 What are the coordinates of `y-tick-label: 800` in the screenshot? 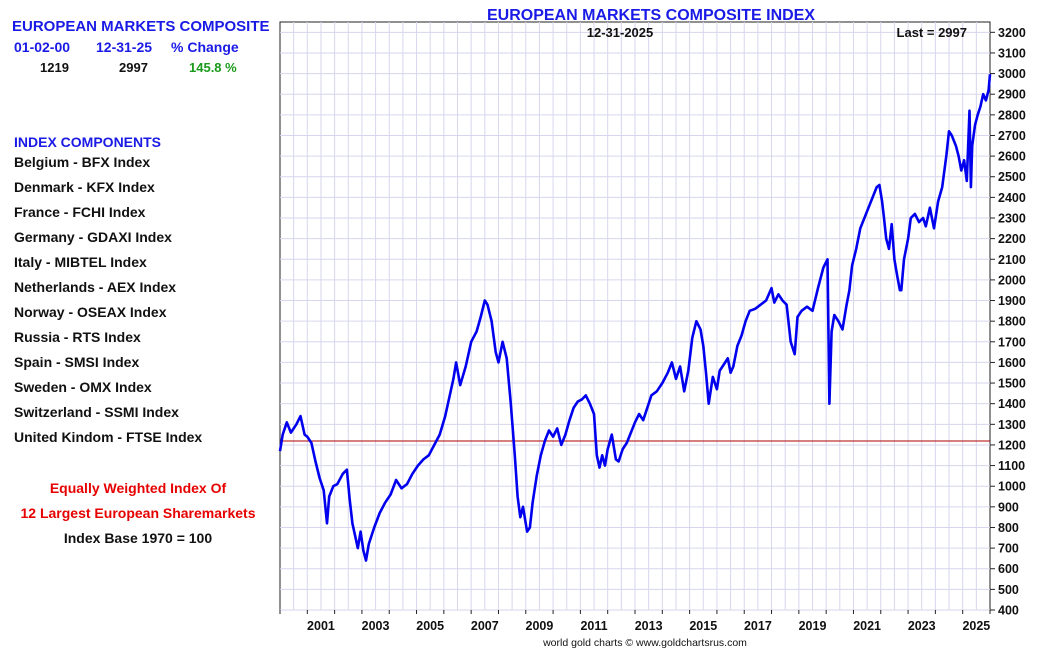 It's located at (1008, 528).